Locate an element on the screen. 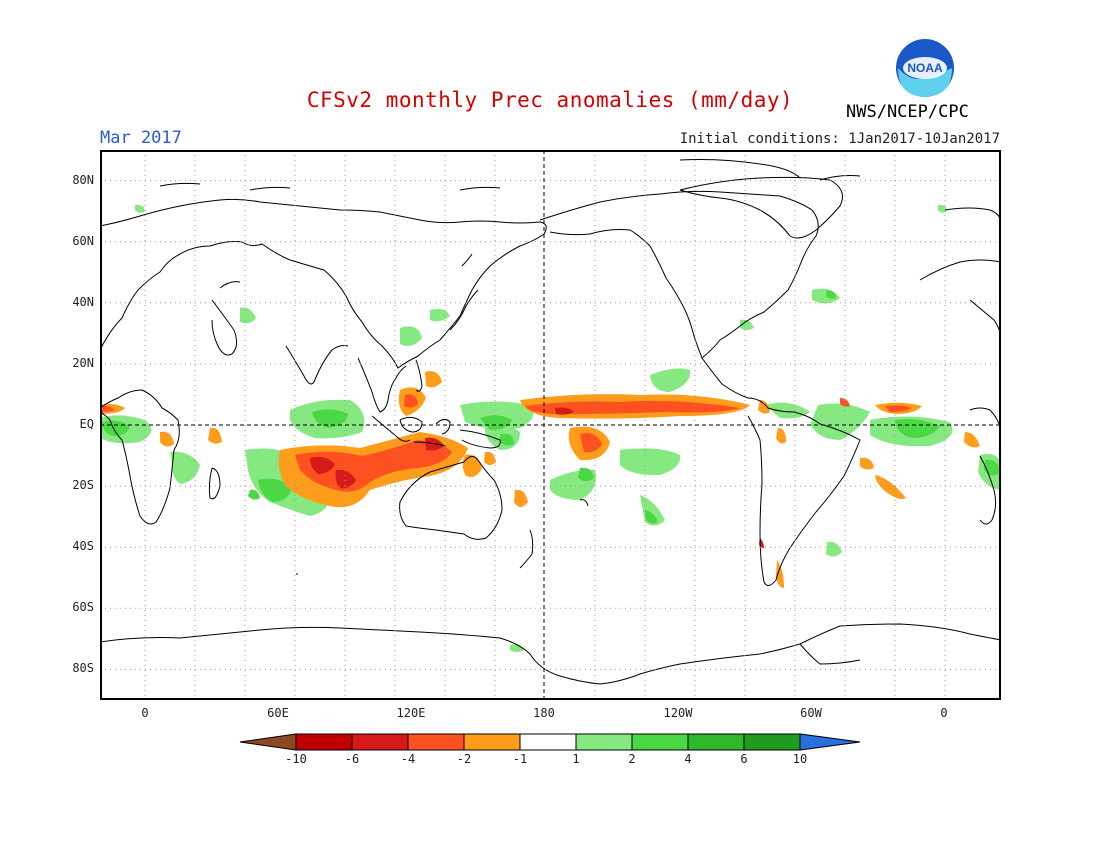 The width and height of the screenshot is (1100, 850). lat-label: 80N is located at coordinates (83, 180).